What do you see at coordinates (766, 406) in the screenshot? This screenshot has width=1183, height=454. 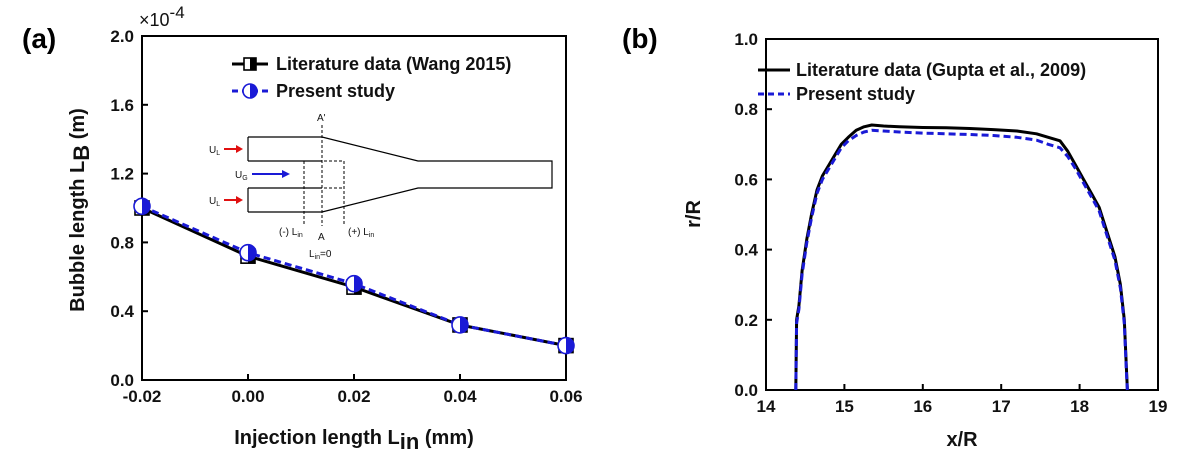 I see `b-xtick-label: 14` at bounding box center [766, 406].